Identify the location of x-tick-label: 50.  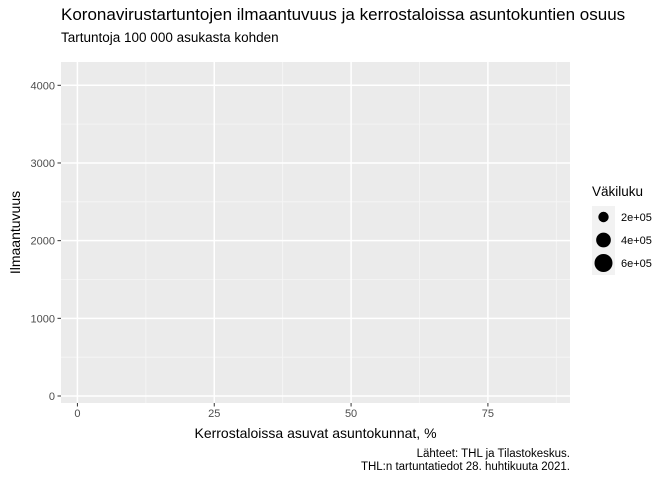
(351, 414).